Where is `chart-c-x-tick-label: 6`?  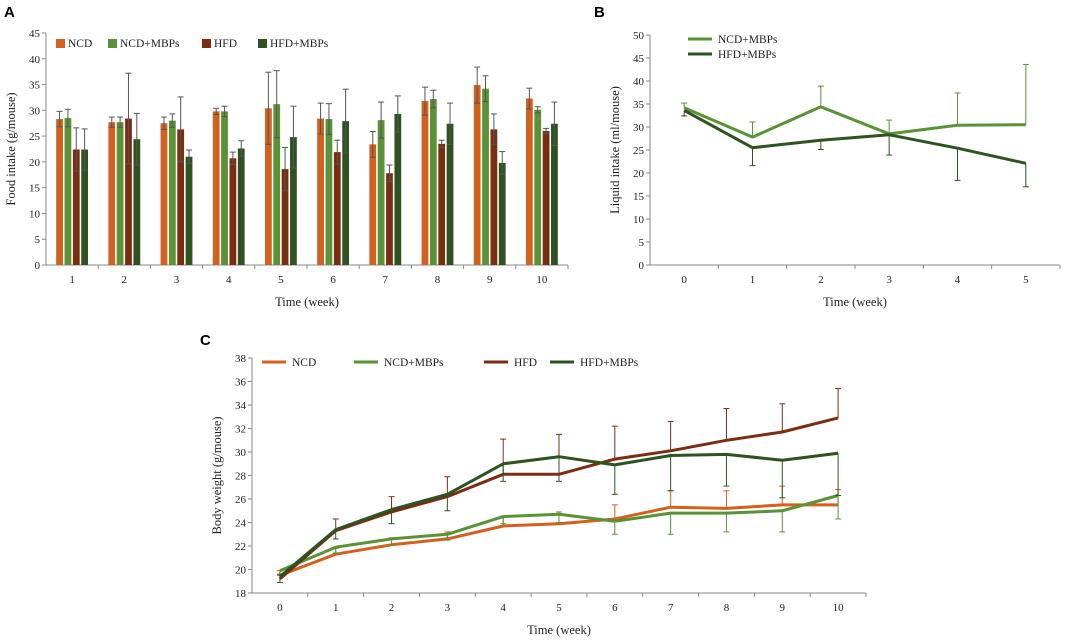 chart-c-x-tick-label: 6 is located at coordinates (615, 608).